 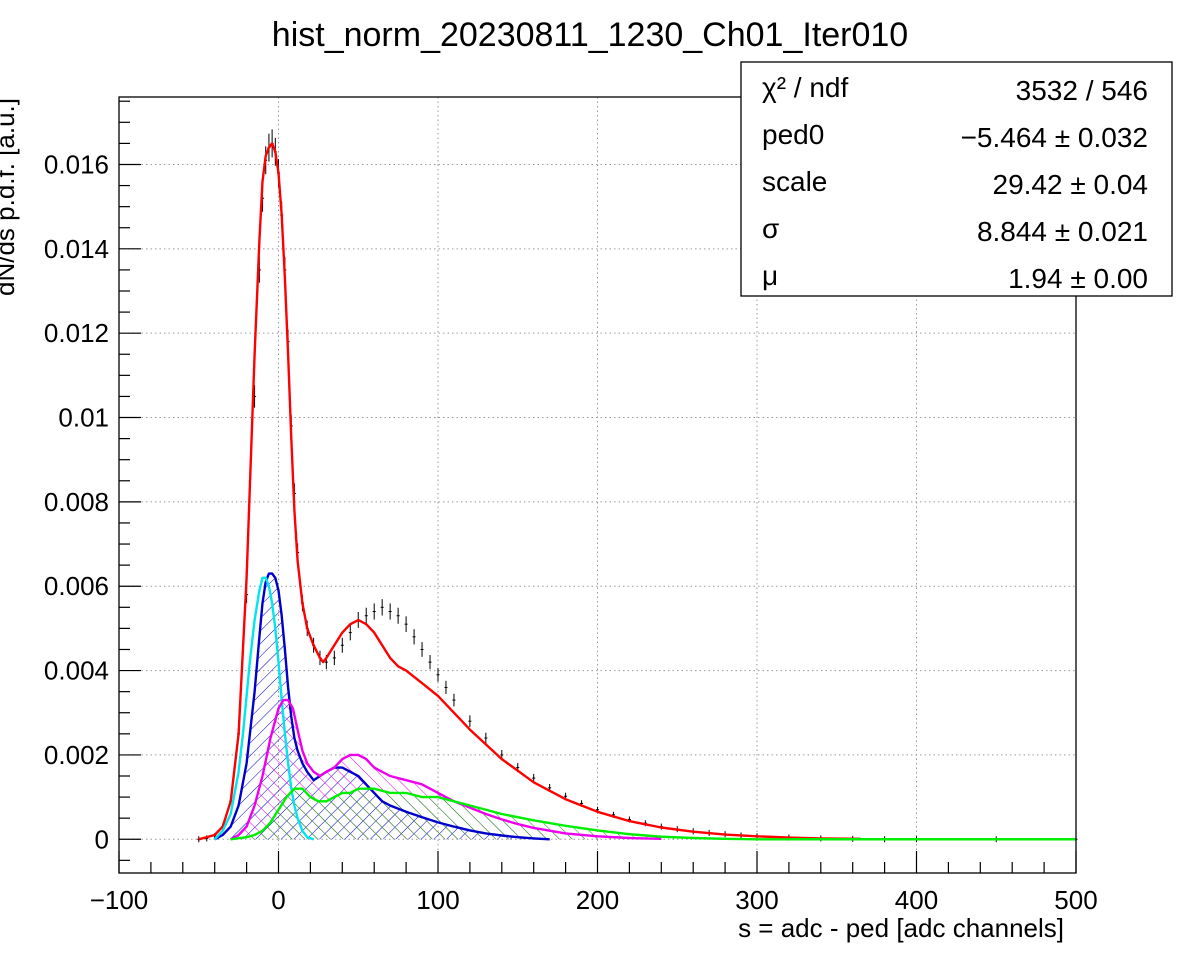 I want to click on series-fill, so click(x=509, y=814).